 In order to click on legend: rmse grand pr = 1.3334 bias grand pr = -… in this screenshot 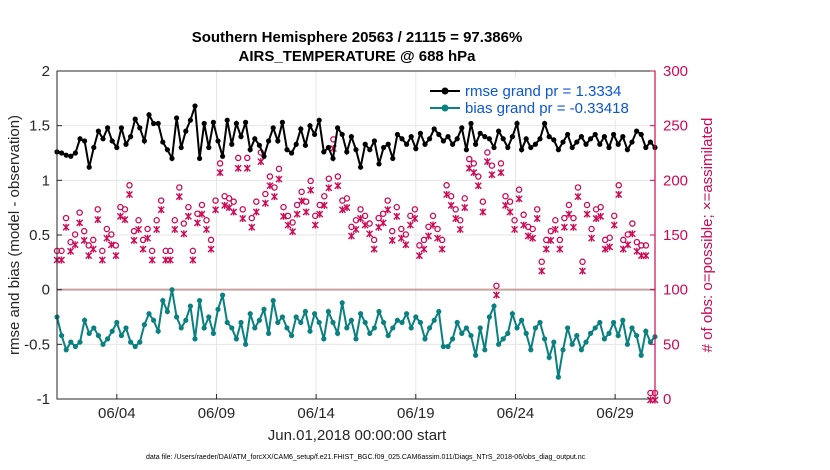, I will do `click(537, 99)`.